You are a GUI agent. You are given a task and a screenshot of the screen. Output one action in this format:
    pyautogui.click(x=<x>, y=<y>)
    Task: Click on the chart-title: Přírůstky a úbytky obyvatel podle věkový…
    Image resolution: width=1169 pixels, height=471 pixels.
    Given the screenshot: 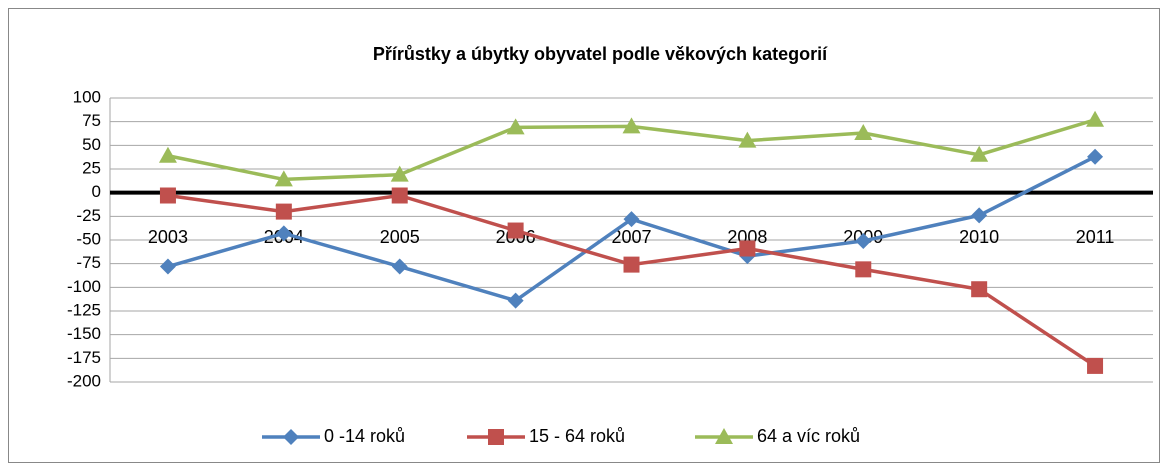 What is the action you would take?
    pyautogui.click(x=600, y=54)
    